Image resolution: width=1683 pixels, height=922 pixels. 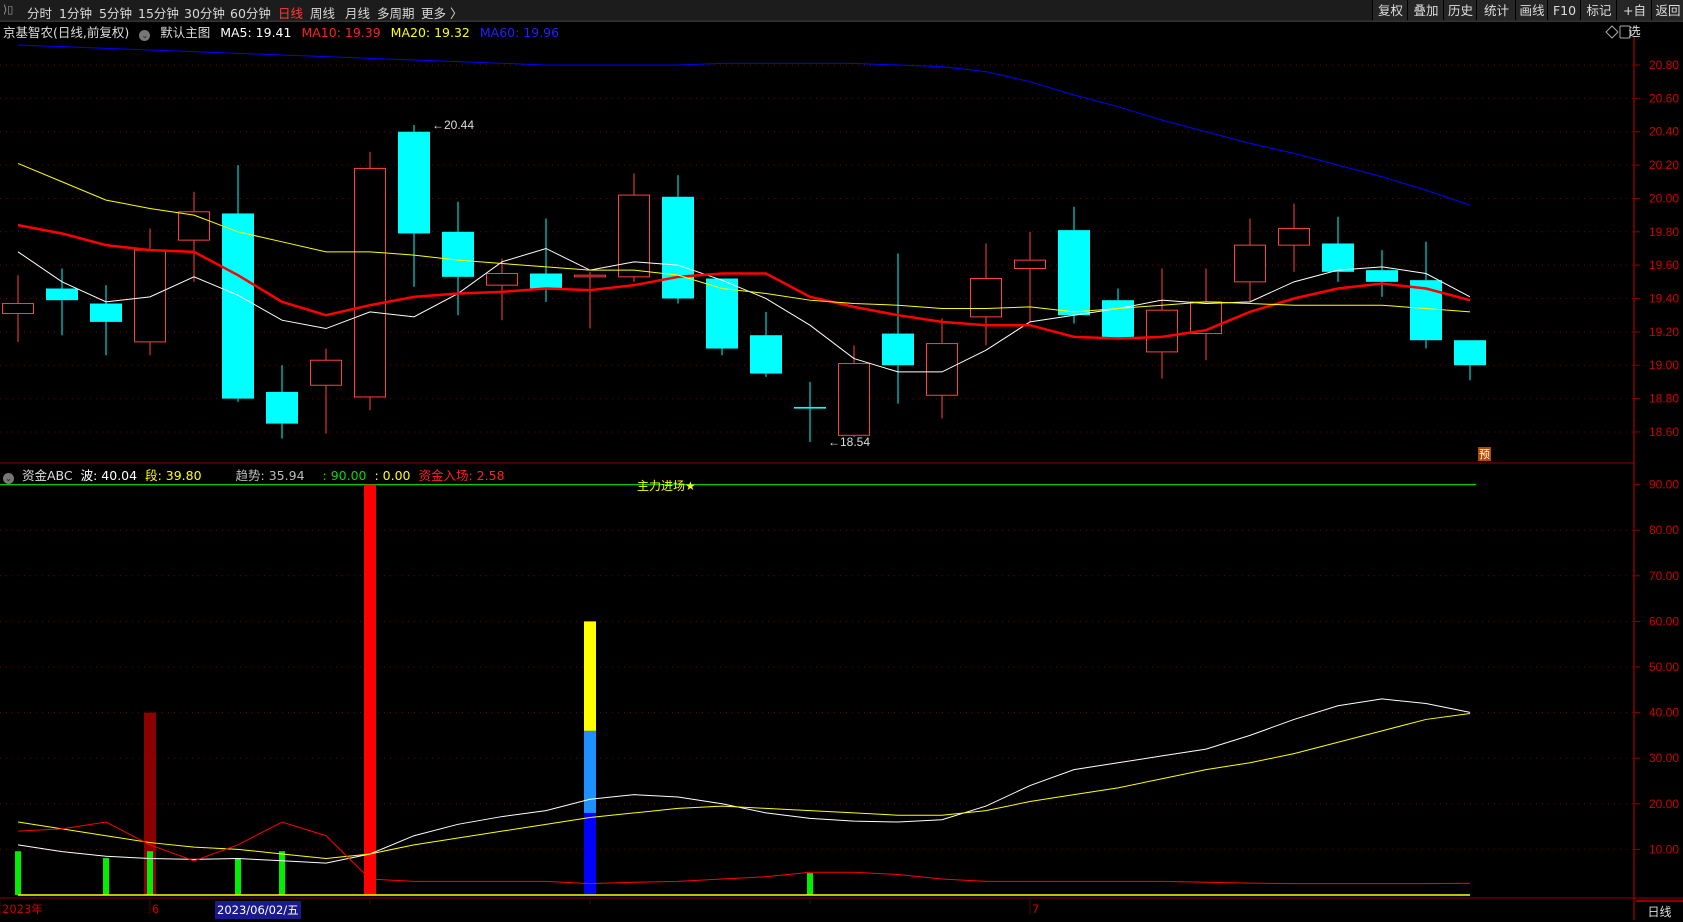 What do you see at coordinates (1659, 911) in the screenshot?
I see `day-button: 日线` at bounding box center [1659, 911].